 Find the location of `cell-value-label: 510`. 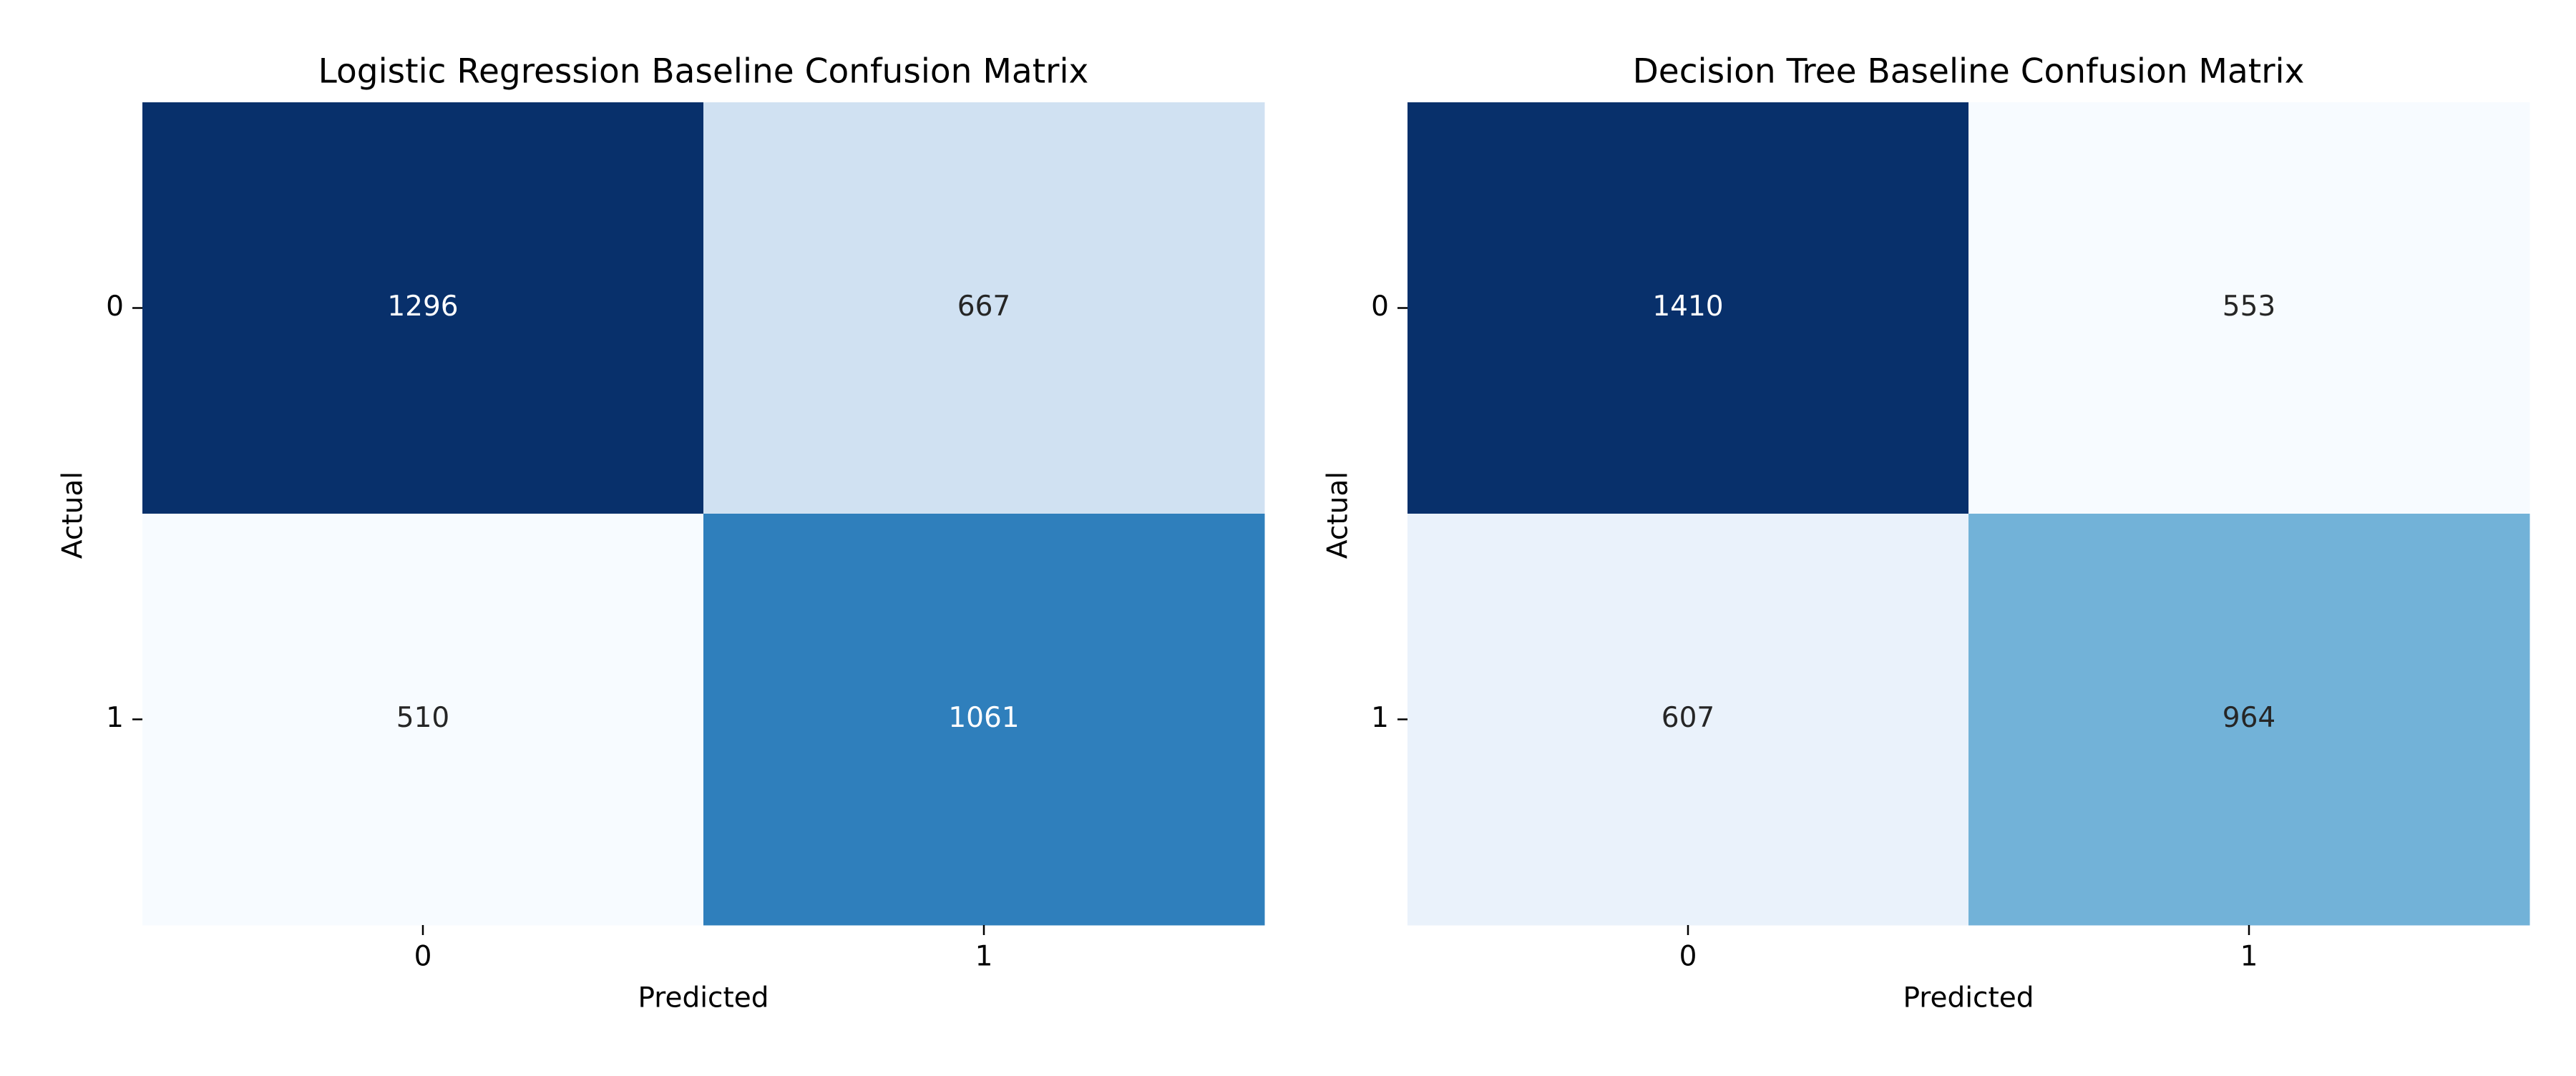

cell-value-label: 510 is located at coordinates (422, 718).